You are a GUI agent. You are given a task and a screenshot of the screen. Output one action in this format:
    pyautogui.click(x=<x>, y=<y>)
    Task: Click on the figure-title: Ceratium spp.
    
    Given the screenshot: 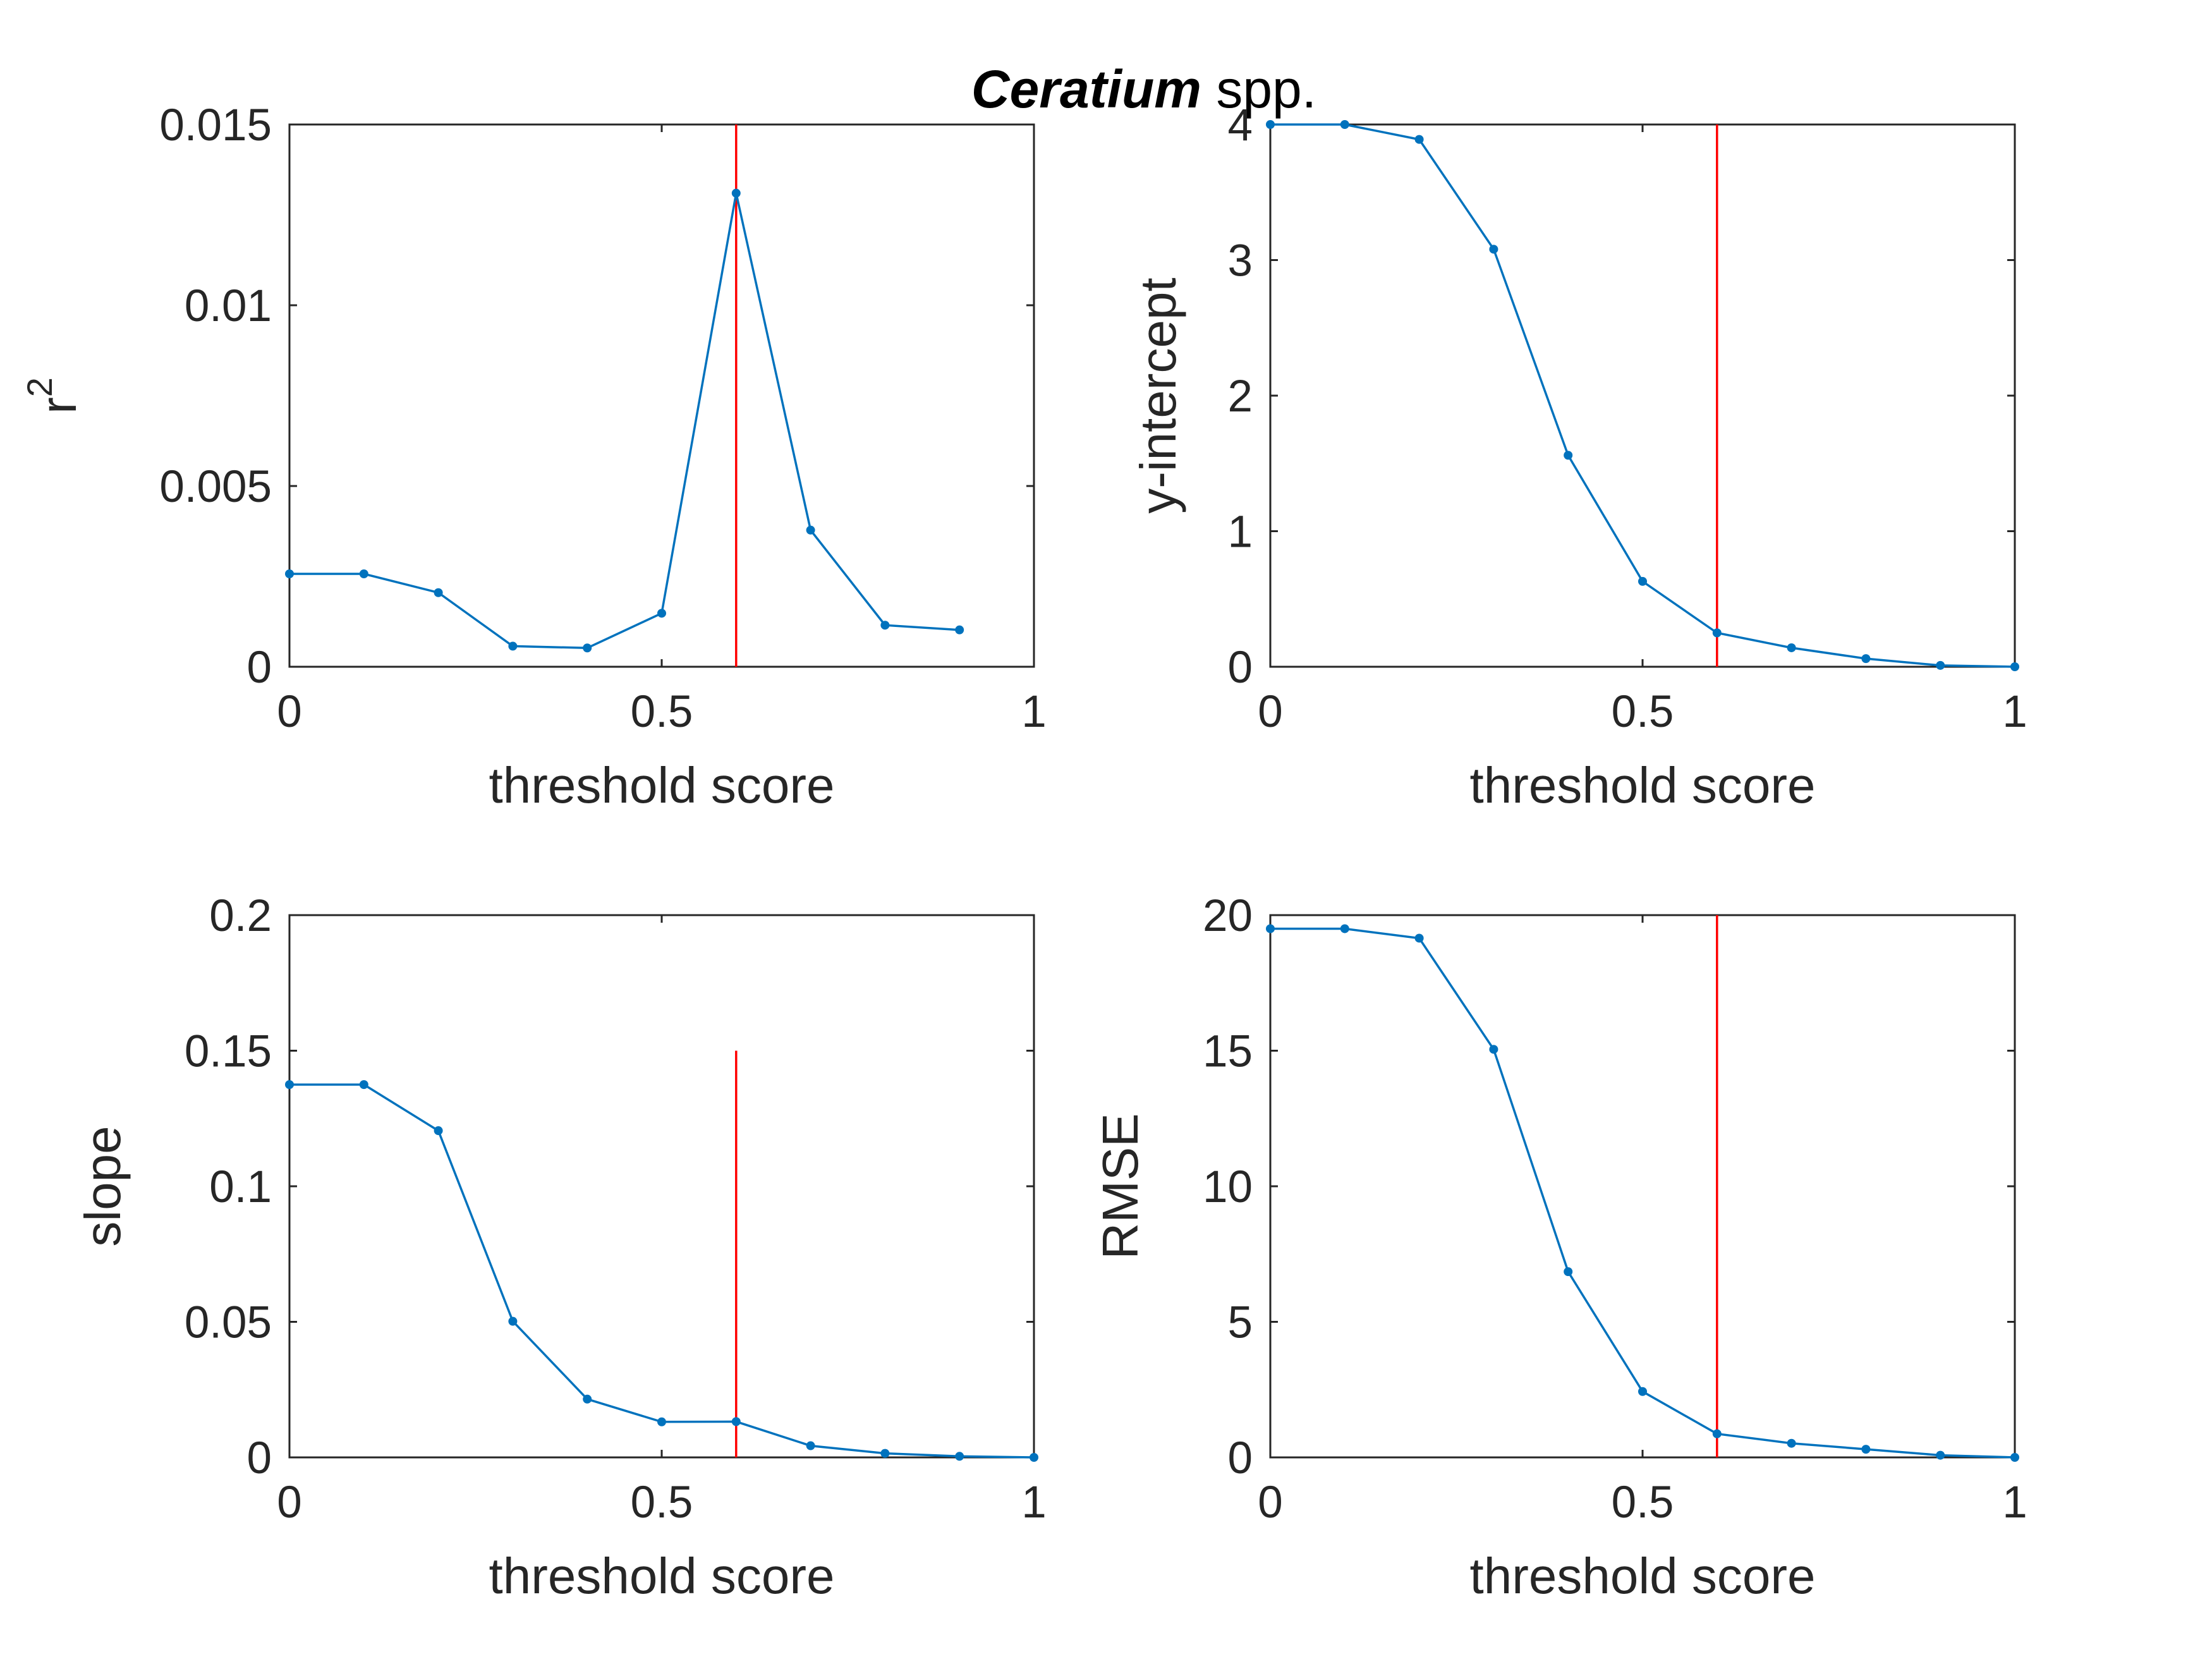 What is the action you would take?
    pyautogui.click(x=1143, y=89)
    